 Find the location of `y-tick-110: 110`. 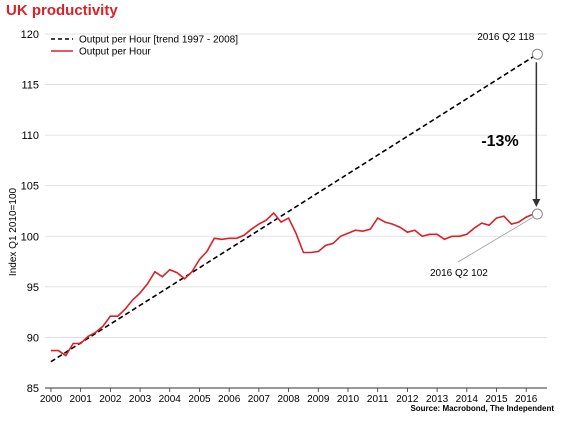

y-tick-110: 110 is located at coordinates (30, 136).